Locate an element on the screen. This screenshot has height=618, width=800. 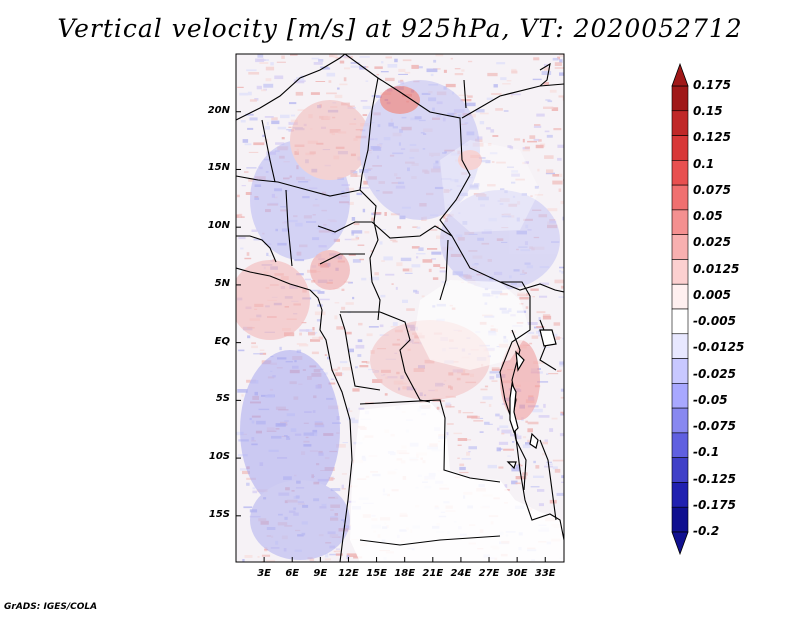
colorbar-top-arrow is located at coordinates (680, 74).